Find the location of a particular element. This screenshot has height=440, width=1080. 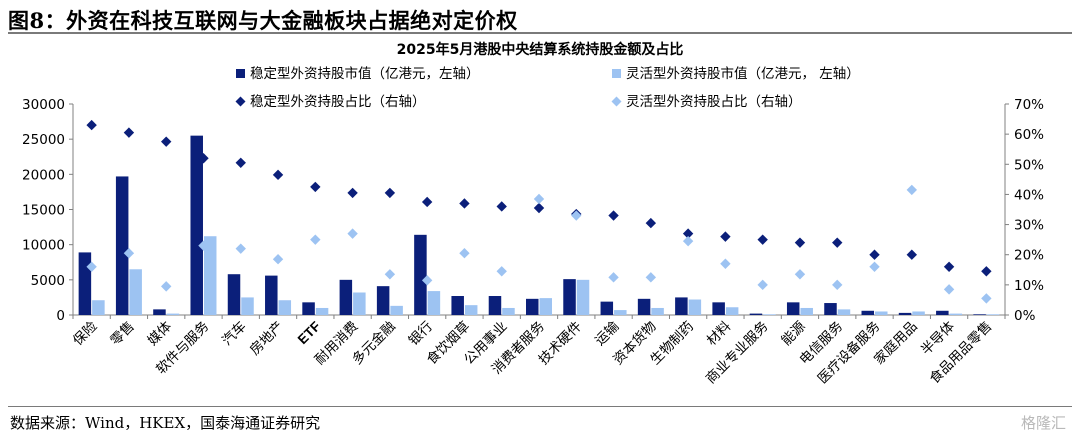

x-tick-label: 零售 is located at coordinates (122, 334).